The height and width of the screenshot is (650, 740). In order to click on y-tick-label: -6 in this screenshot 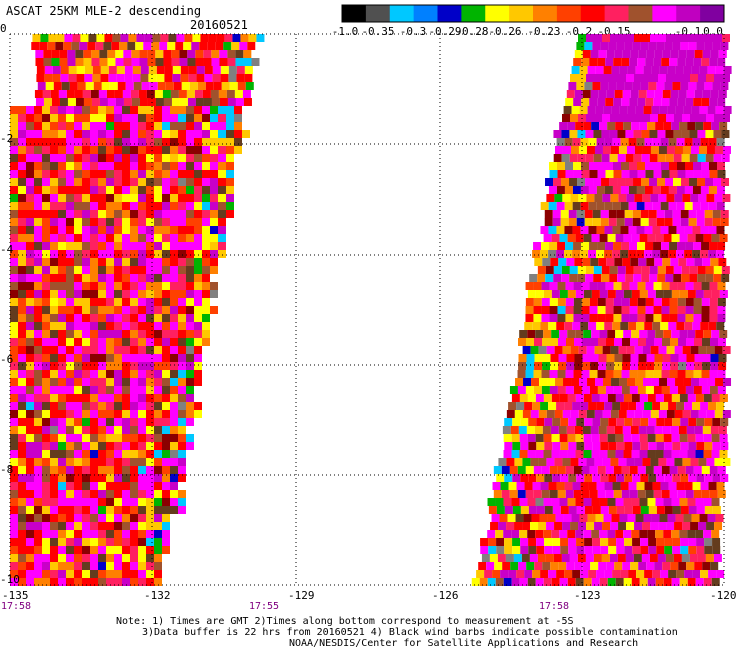, I will do `click(7, 359)`.